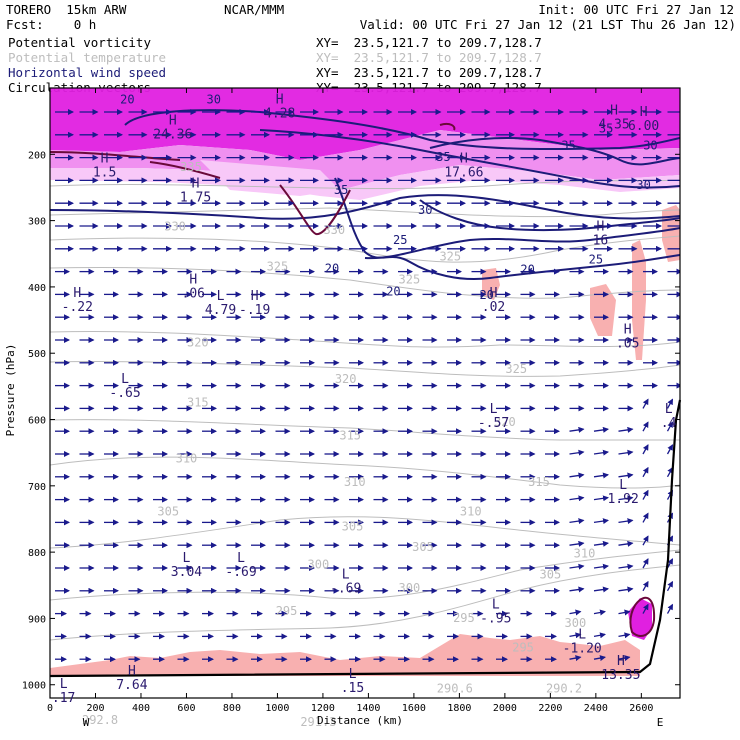 Image resolution: width=740 pixels, height=740 pixels. What do you see at coordinates (240, 572) in the screenshot?
I see `pv-extremum-value: -.69` at bounding box center [240, 572].